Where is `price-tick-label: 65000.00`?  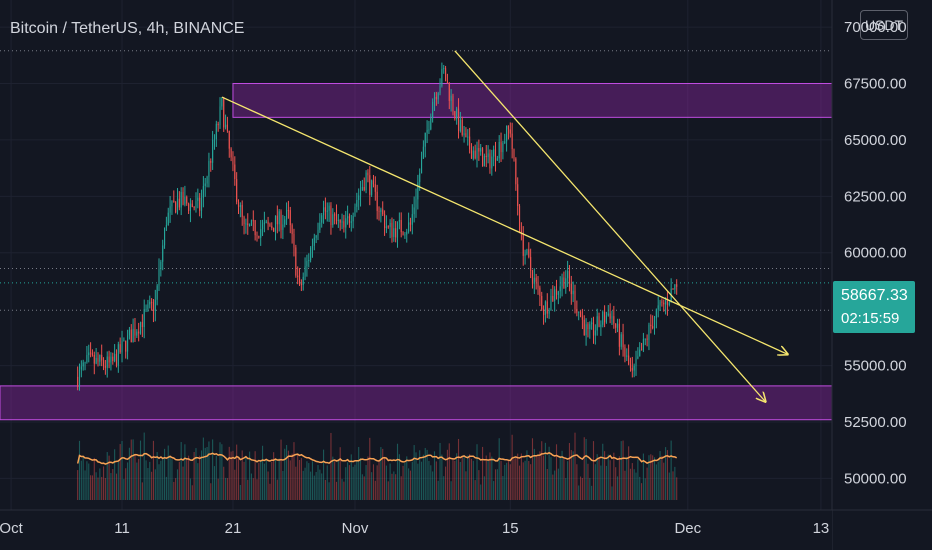
price-tick-label: 65000.00 is located at coordinates (875, 140).